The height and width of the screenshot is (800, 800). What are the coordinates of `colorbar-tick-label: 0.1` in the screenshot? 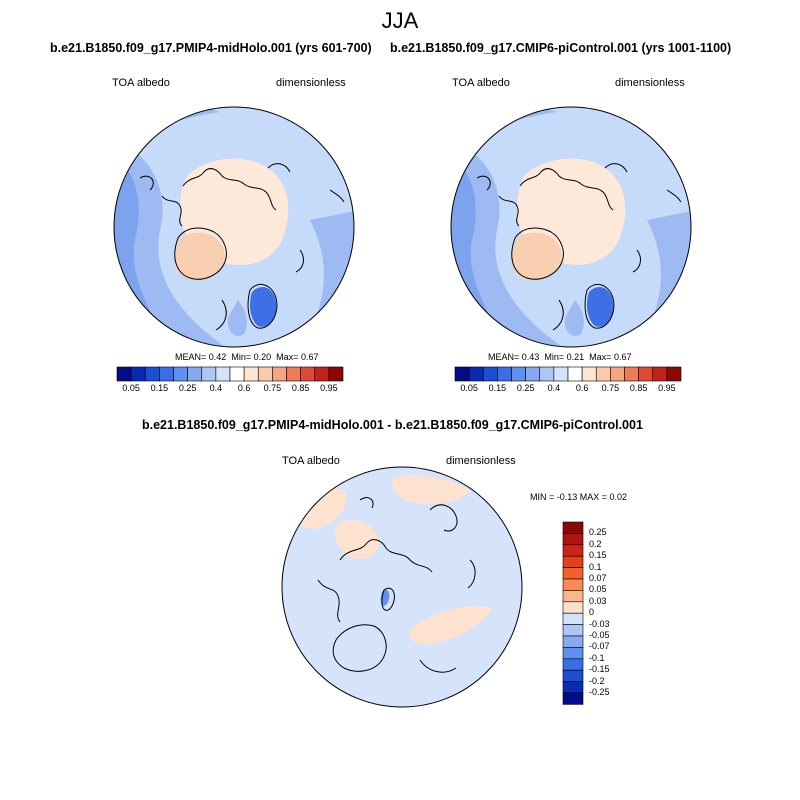 It's located at (595, 566).